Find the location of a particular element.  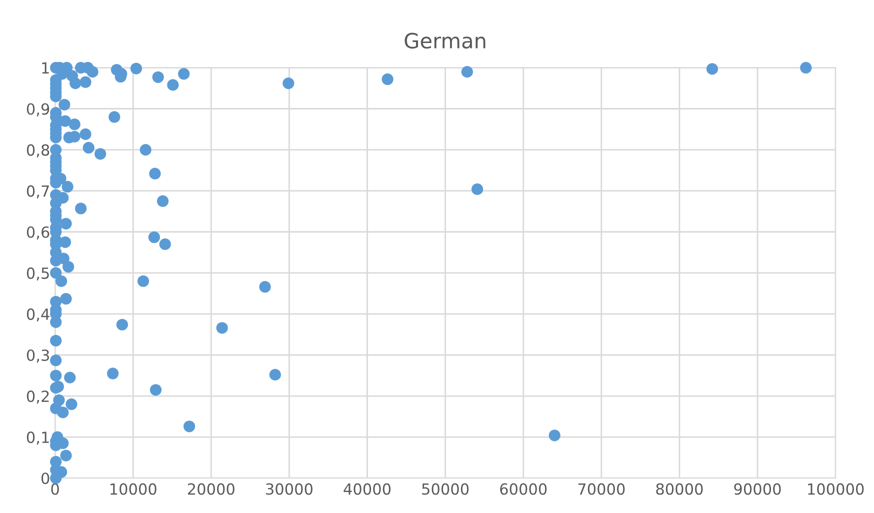

x-tick-label: 90000 is located at coordinates (757, 489).